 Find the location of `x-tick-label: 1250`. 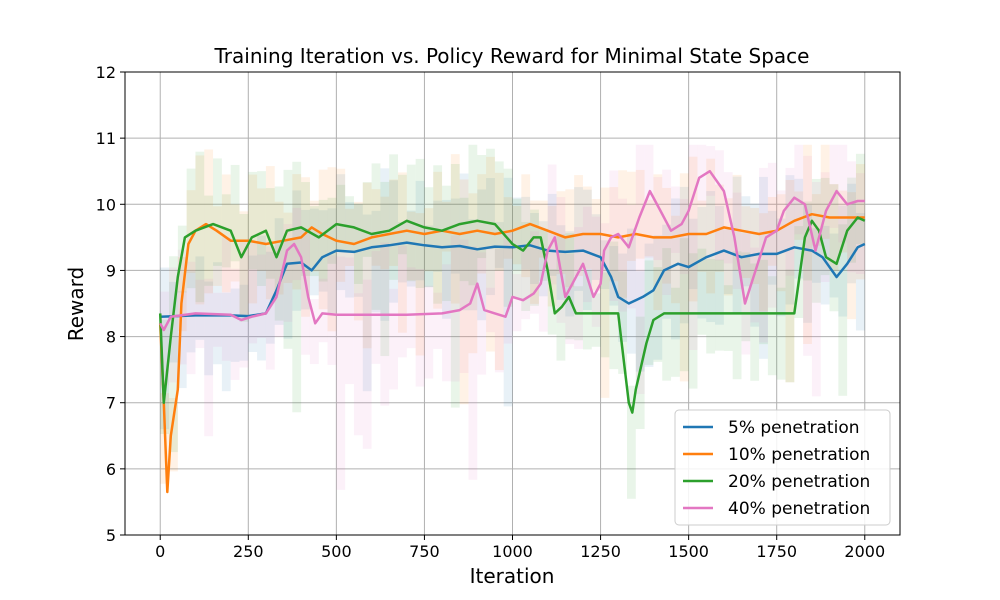

x-tick-label: 1250 is located at coordinates (600, 551).